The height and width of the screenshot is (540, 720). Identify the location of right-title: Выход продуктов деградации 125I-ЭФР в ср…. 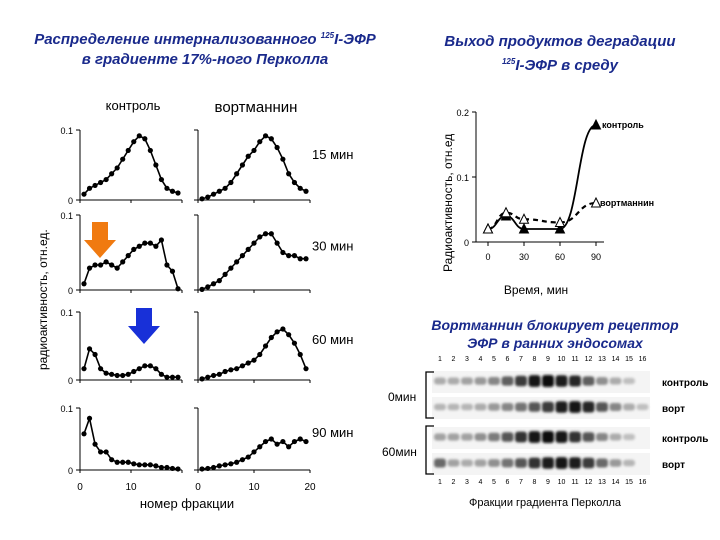
(560, 54).